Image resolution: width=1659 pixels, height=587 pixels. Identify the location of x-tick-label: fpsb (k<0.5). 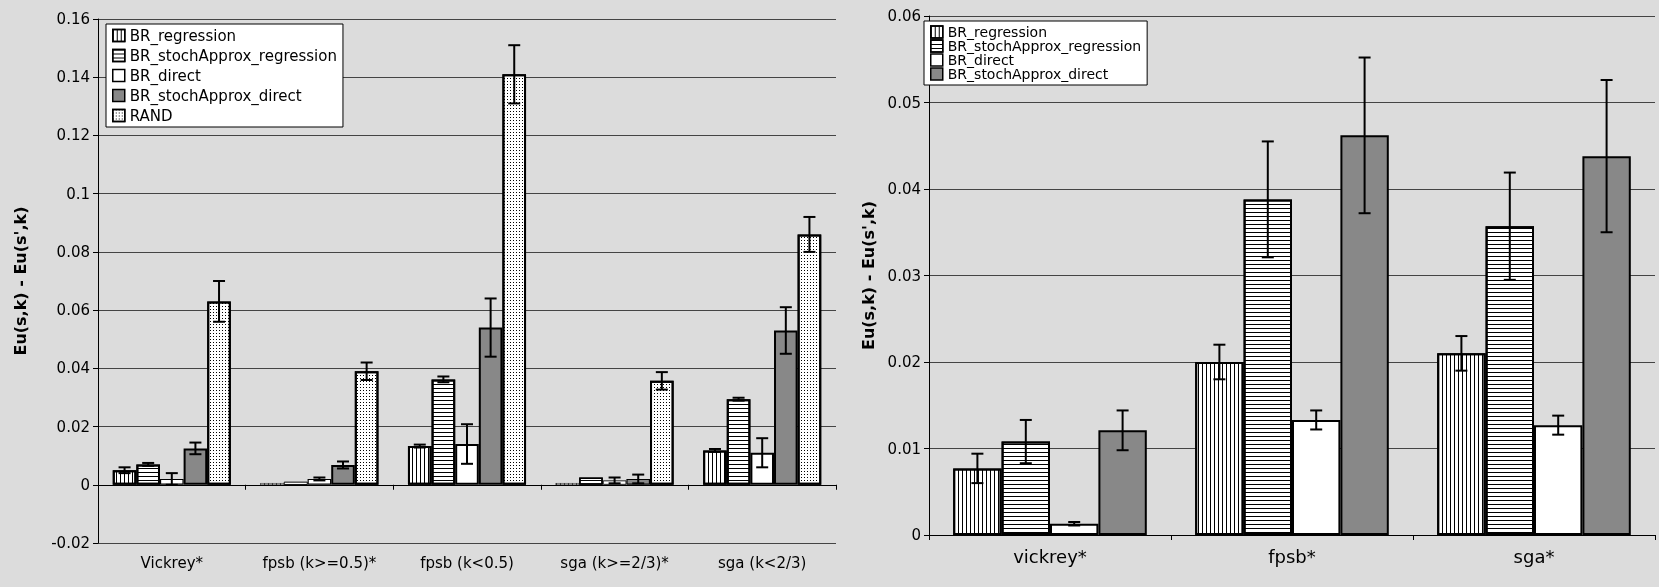
(467, 562).